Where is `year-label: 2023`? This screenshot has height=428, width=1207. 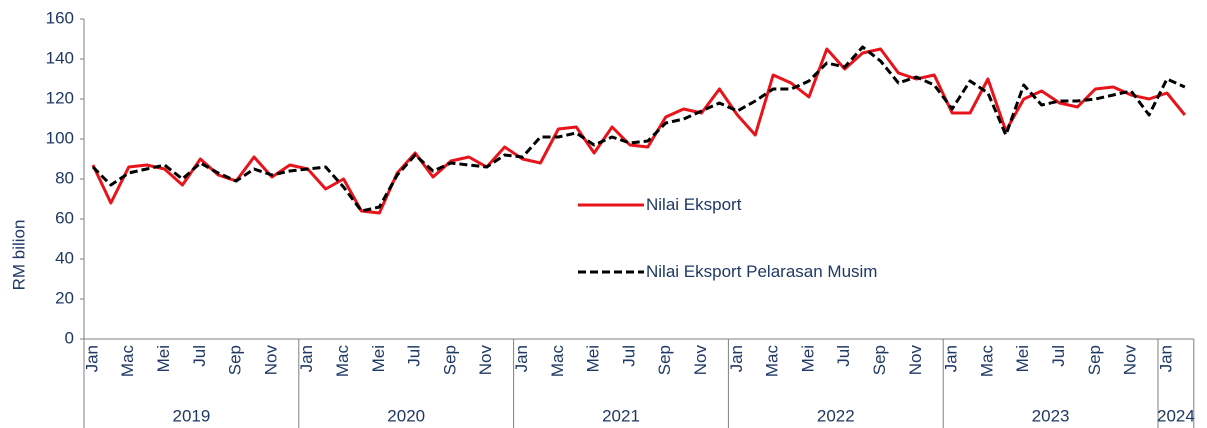 year-label: 2023 is located at coordinates (1051, 415).